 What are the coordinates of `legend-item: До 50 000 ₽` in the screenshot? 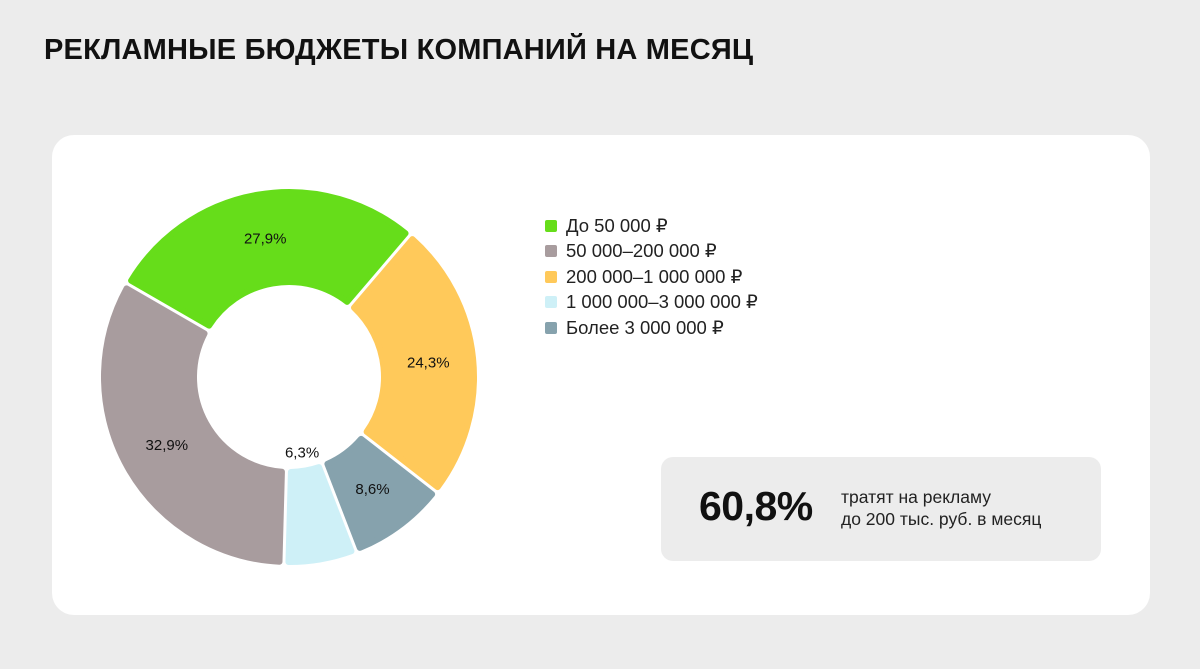 It's located at (651, 226).